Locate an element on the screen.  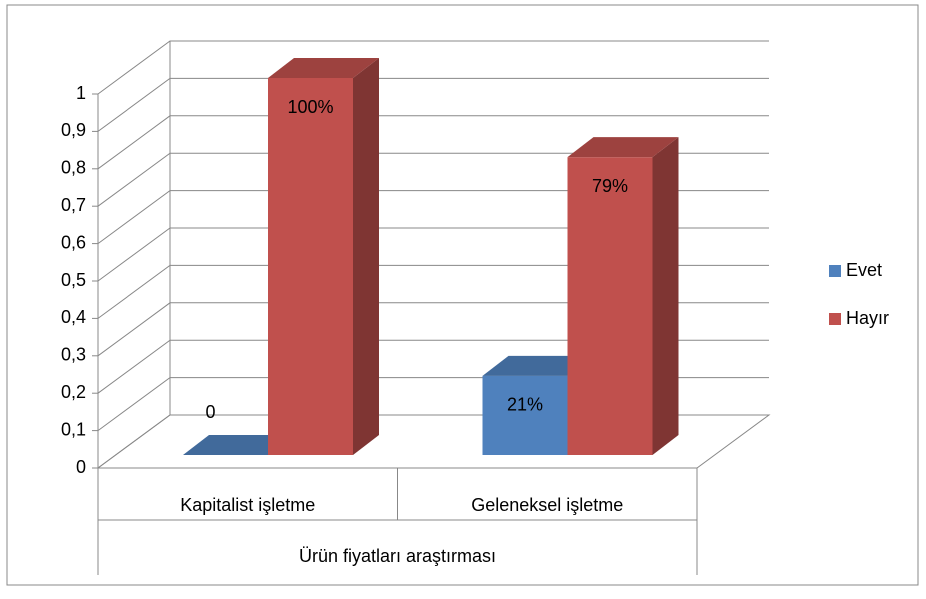
y-tick-label: 1 is located at coordinates (81, 93).